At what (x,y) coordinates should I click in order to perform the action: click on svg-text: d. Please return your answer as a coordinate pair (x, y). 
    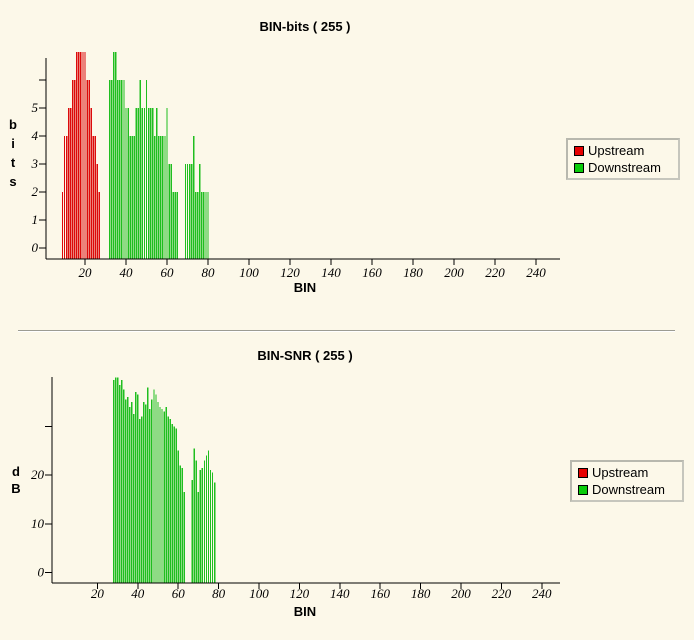
    Looking at the image, I should click on (16, 471).